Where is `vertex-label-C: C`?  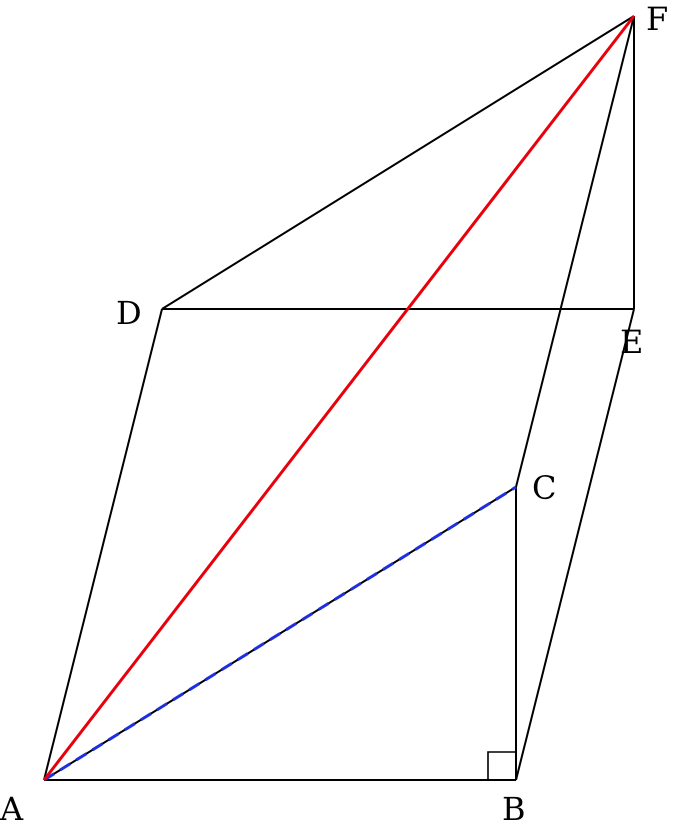 vertex-label-C: C is located at coordinates (544, 488).